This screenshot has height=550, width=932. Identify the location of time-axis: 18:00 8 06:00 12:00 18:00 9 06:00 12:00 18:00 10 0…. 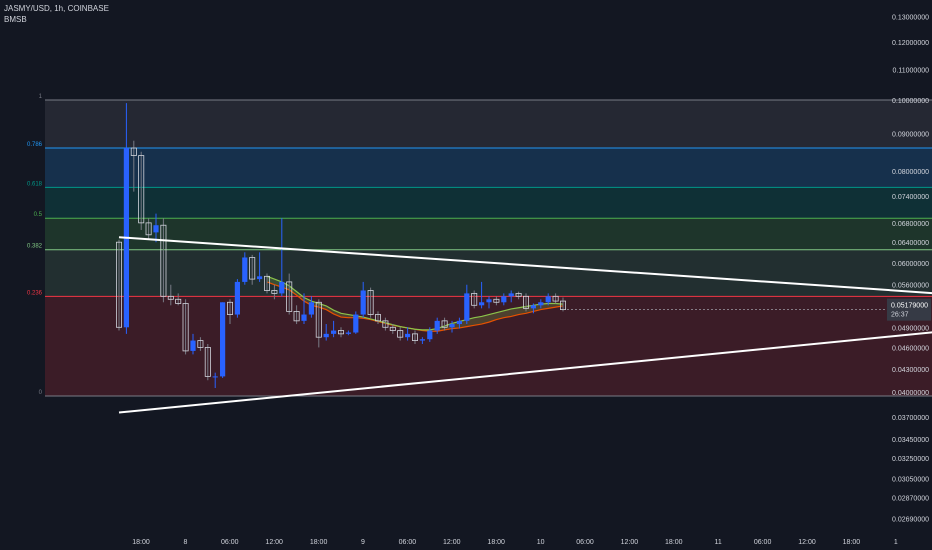
(515, 542).